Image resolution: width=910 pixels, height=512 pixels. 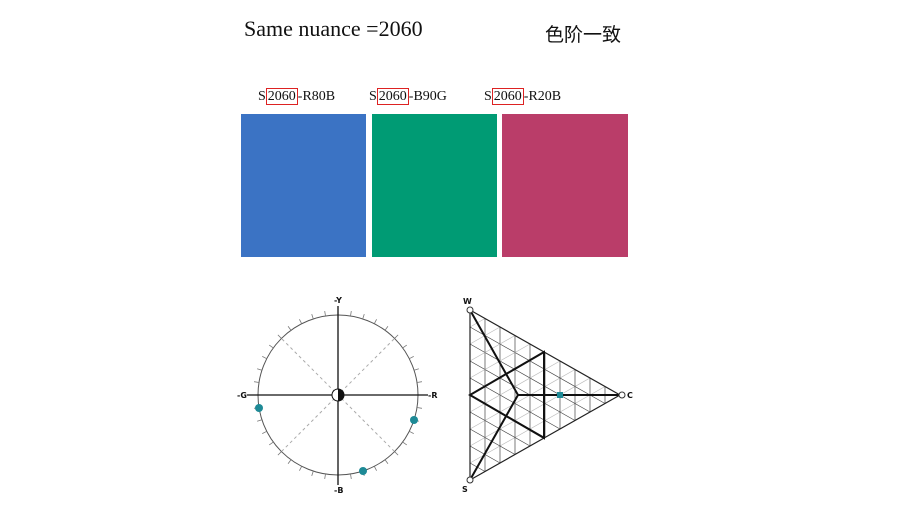 What do you see at coordinates (432, 395) in the screenshot?
I see `axis-label-r: -R` at bounding box center [432, 395].